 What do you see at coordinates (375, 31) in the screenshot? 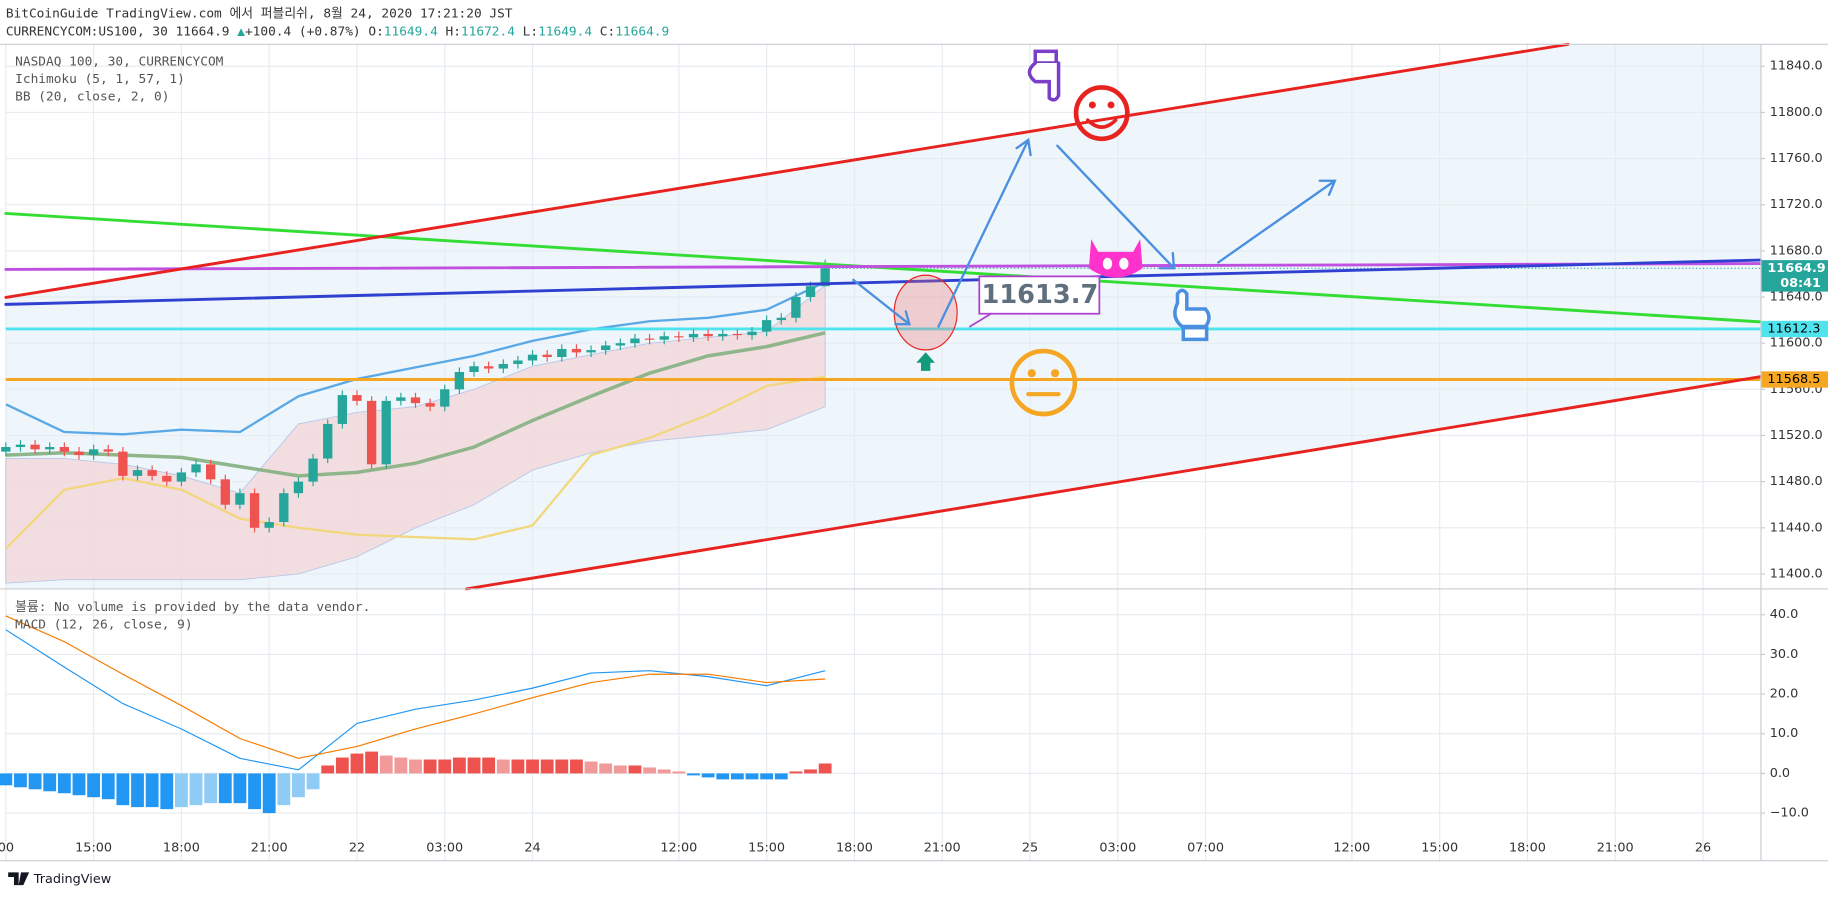
I see `o-label: O:` at bounding box center [375, 31].